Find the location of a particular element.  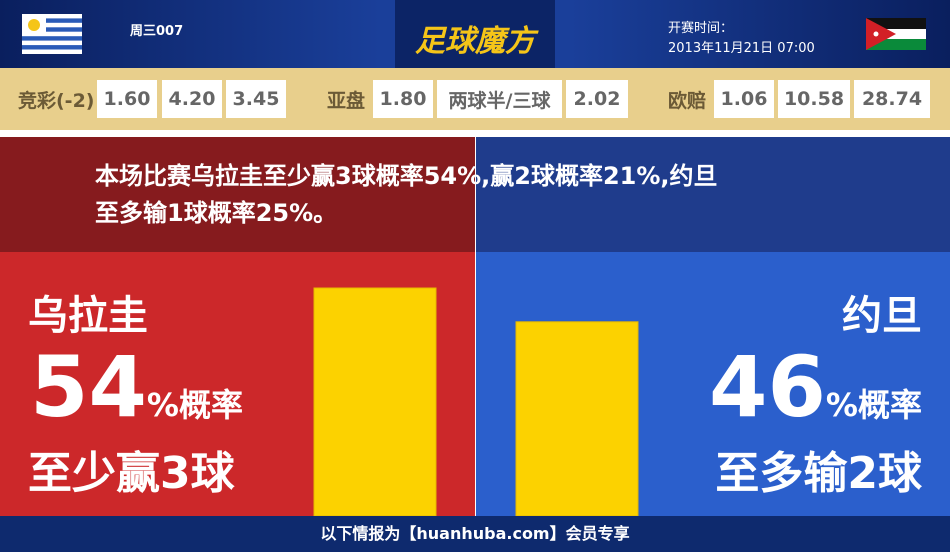

odds-value: 1.60 is located at coordinates (127, 99).